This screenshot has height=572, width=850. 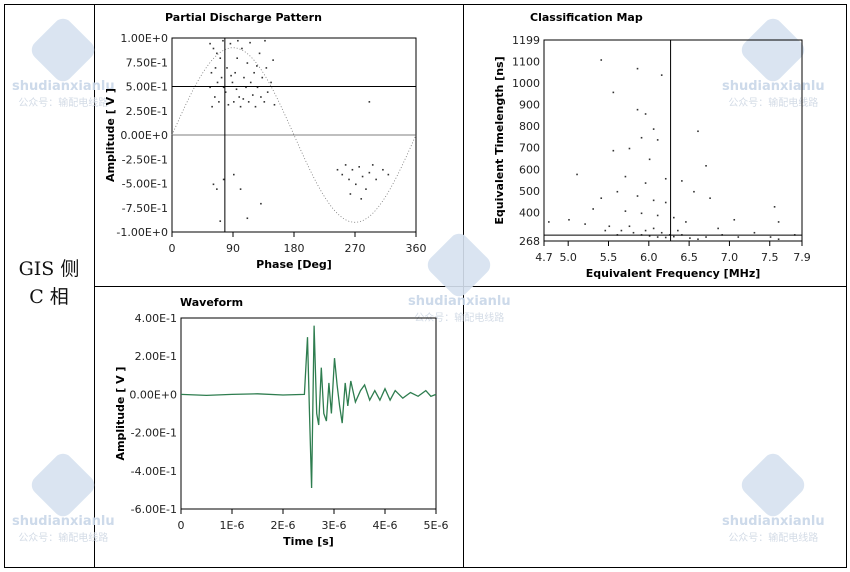 I want to click on chart-title: Partial Discharge Pattern, so click(x=243, y=17).